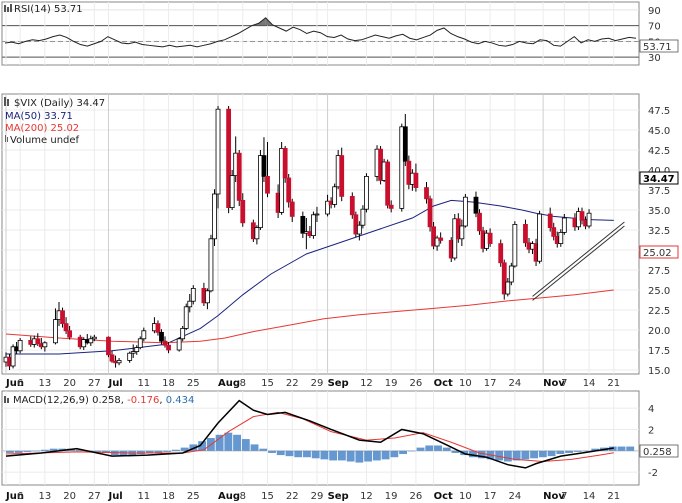  What do you see at coordinates (5, 399) in the screenshot?
I see `macd-bar-icon` at bounding box center [5, 399].